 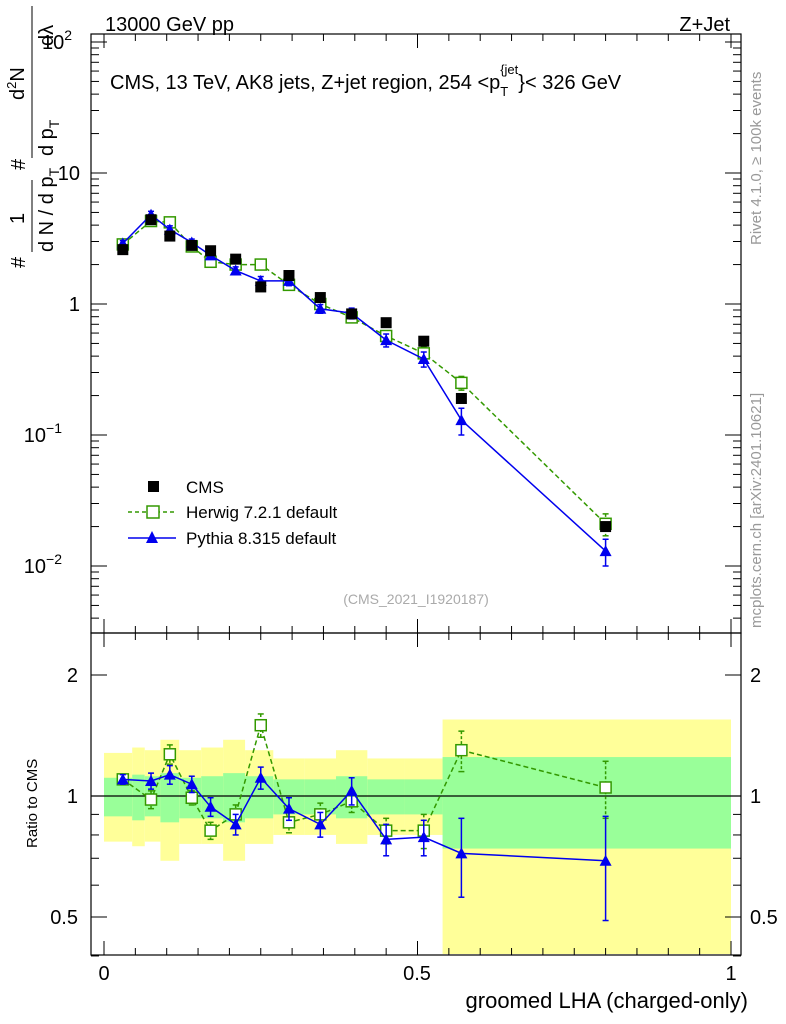 I want to click on process-label: Z+Jet, so click(x=704, y=25).